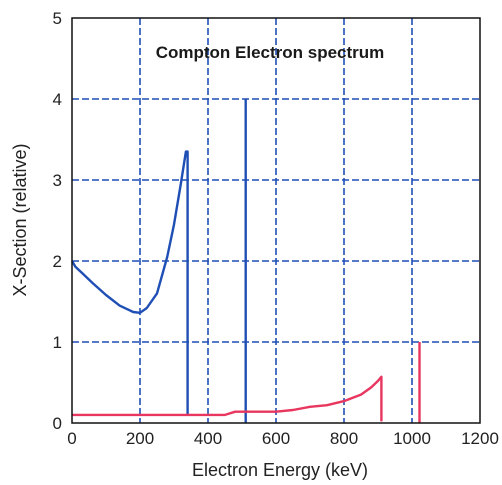 This screenshot has width=502, height=485. I want to click on y-tick-label-2: 2, so click(57, 261).